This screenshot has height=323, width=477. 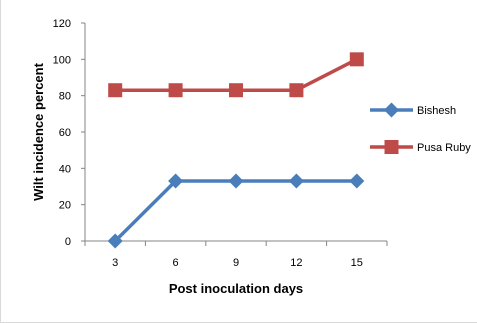 I want to click on y-tick-label: 60, so click(x=65, y=133).